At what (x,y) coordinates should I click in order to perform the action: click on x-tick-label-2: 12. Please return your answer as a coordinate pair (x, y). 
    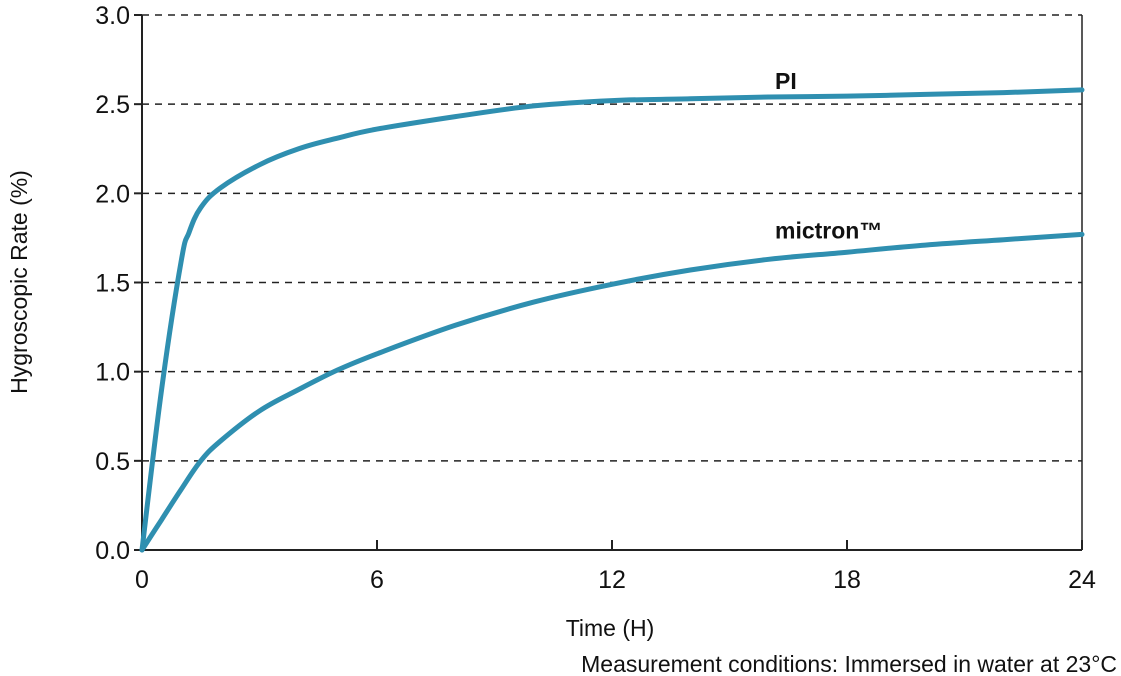
    Looking at the image, I should click on (612, 580).